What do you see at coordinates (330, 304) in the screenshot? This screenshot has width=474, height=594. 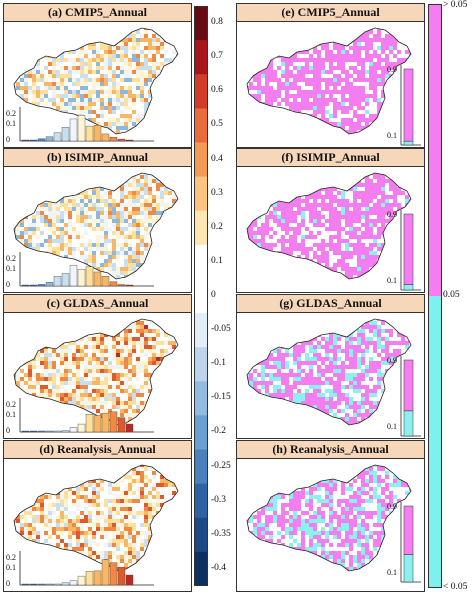 I see `panel-title: (g) GLDAS_Annual` at bounding box center [330, 304].